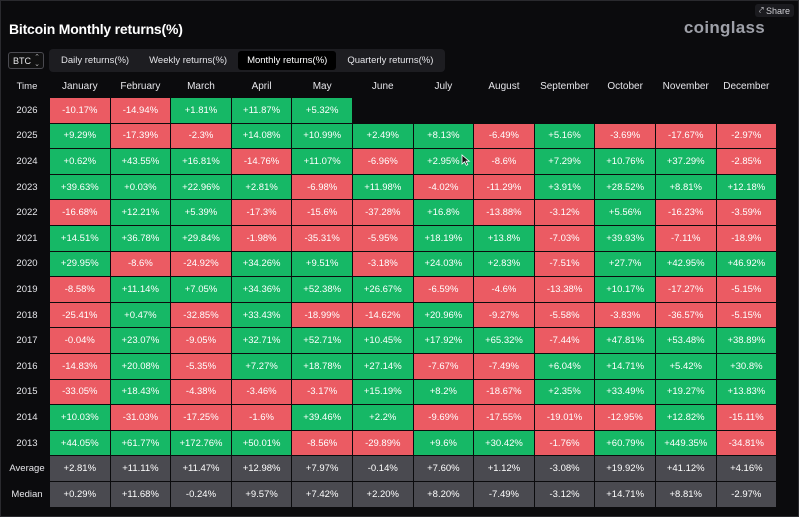 Image resolution: width=799 pixels, height=517 pixels. I want to click on return-cell: +5.39%, so click(201, 212).